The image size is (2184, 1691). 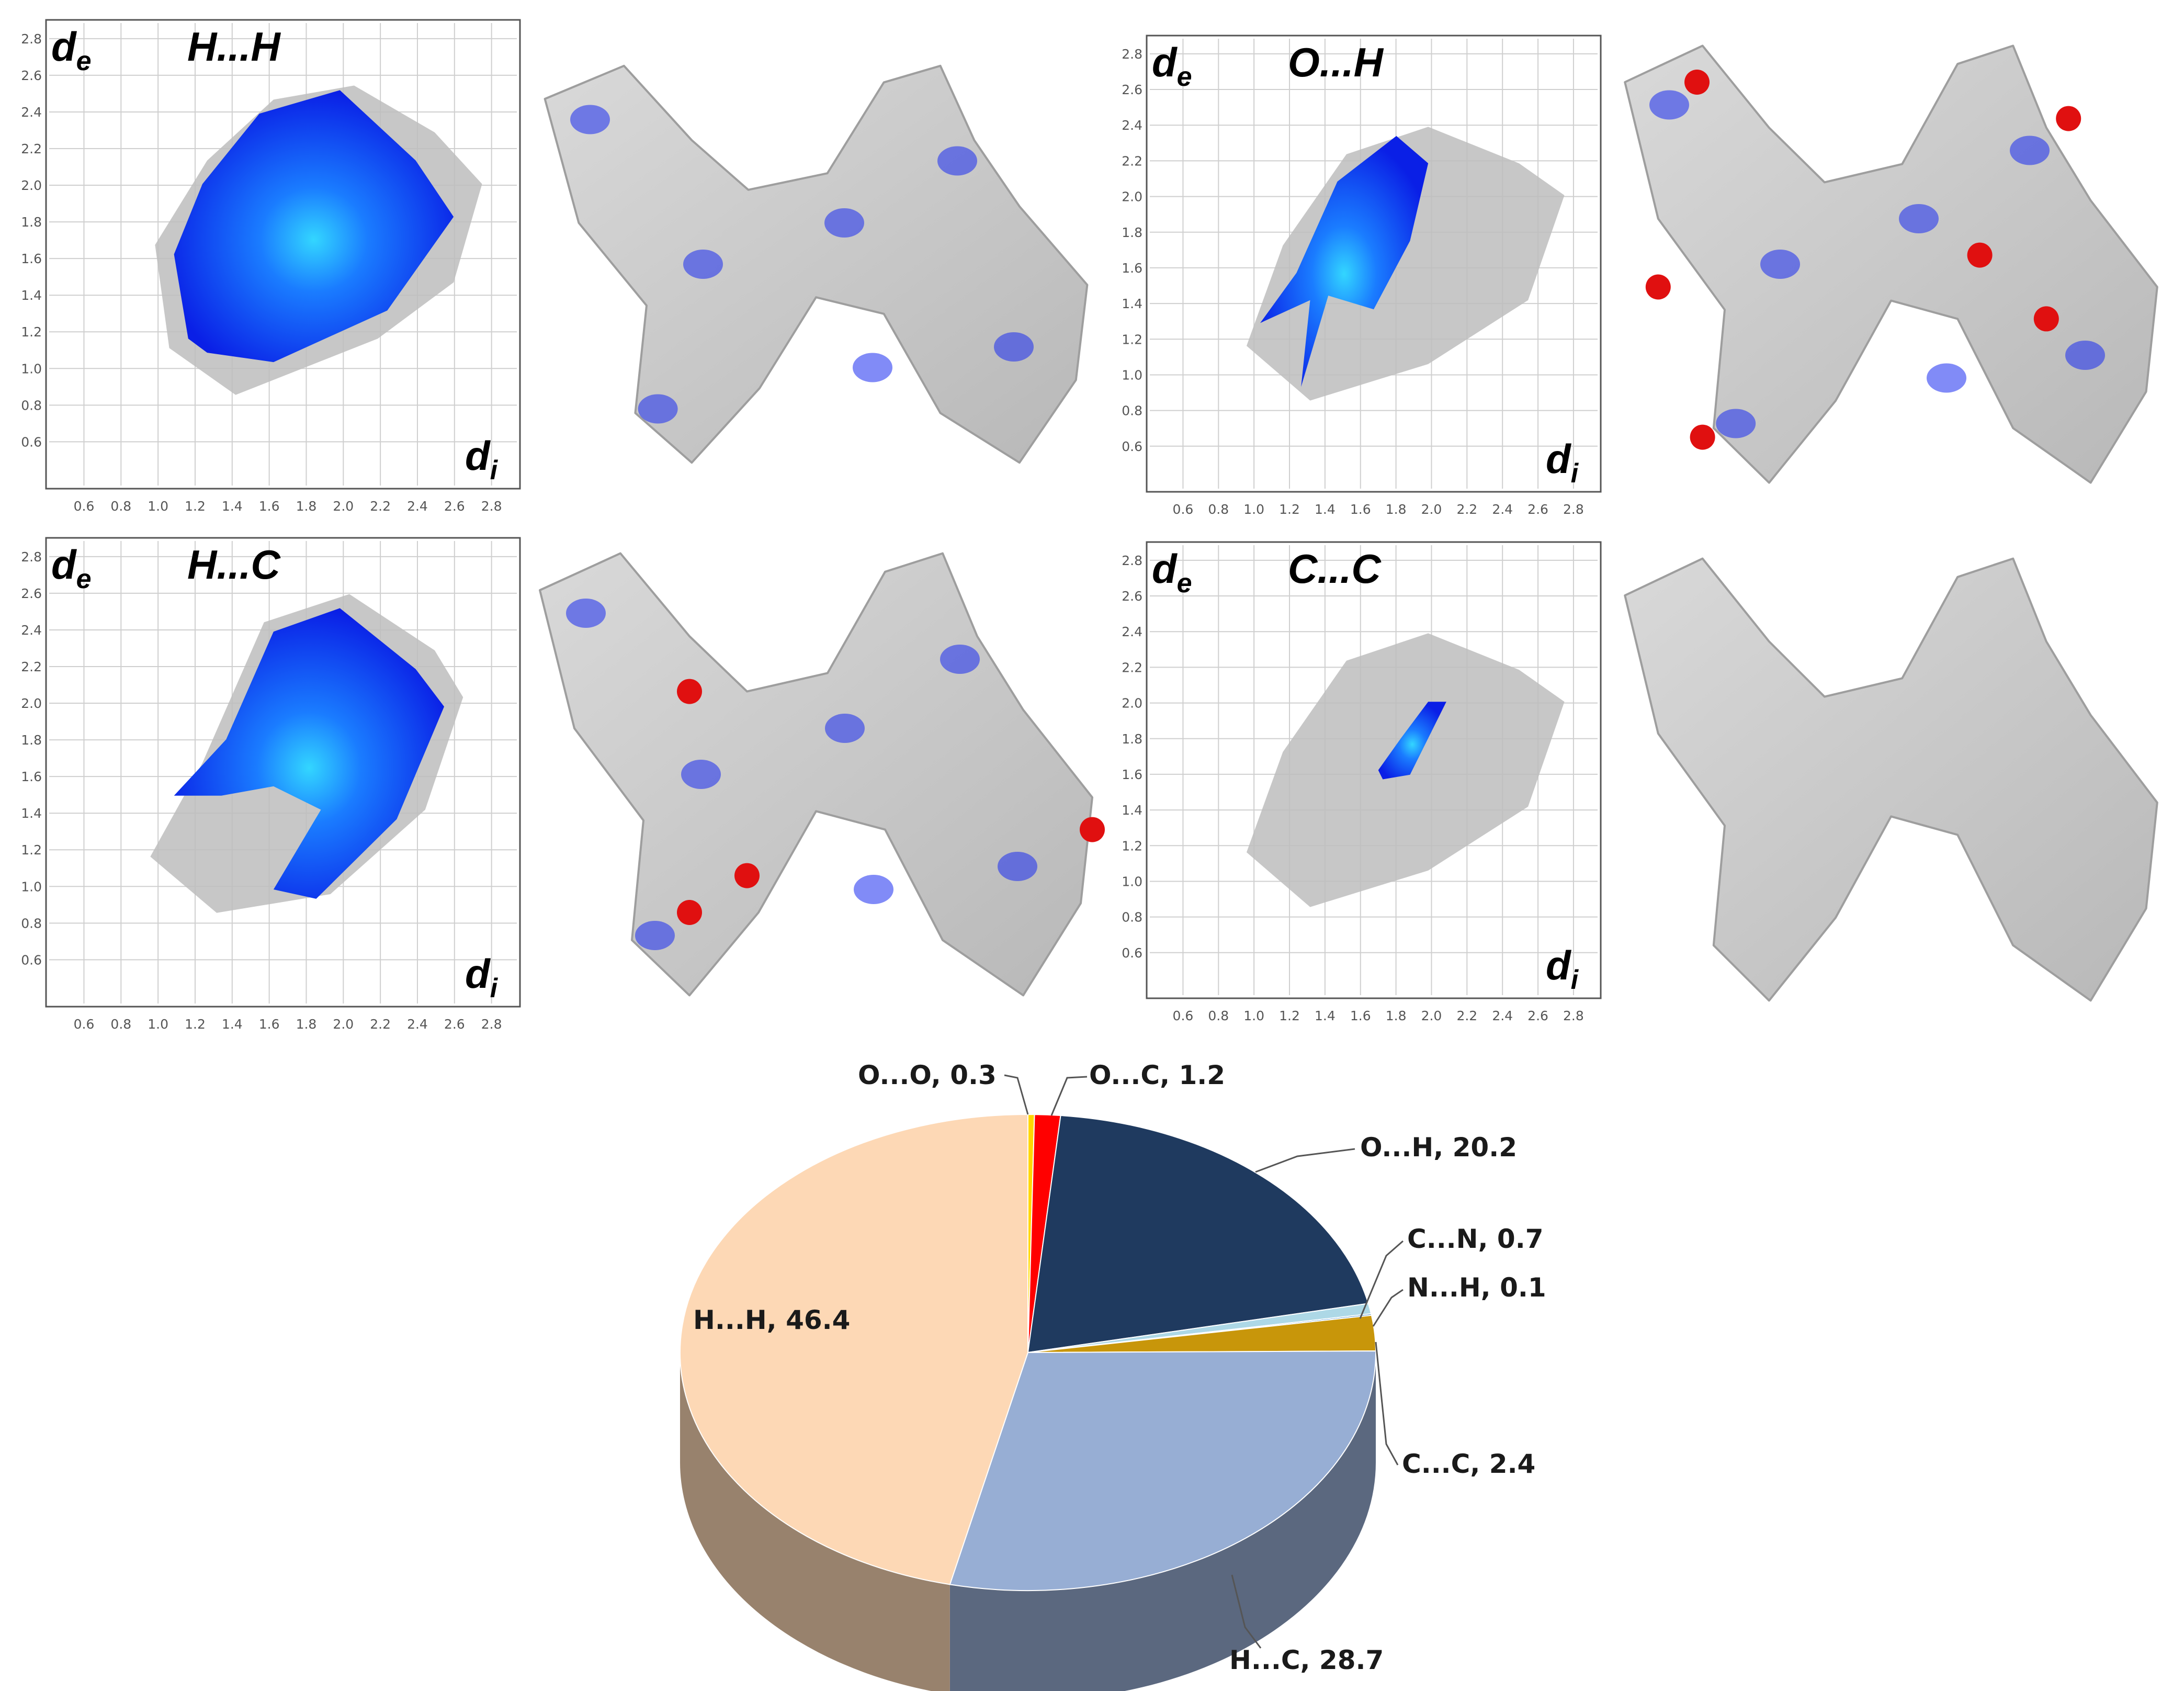 What do you see at coordinates (772, 1320) in the screenshot?
I see `pie-label-h-h: H...H, 46.4` at bounding box center [772, 1320].